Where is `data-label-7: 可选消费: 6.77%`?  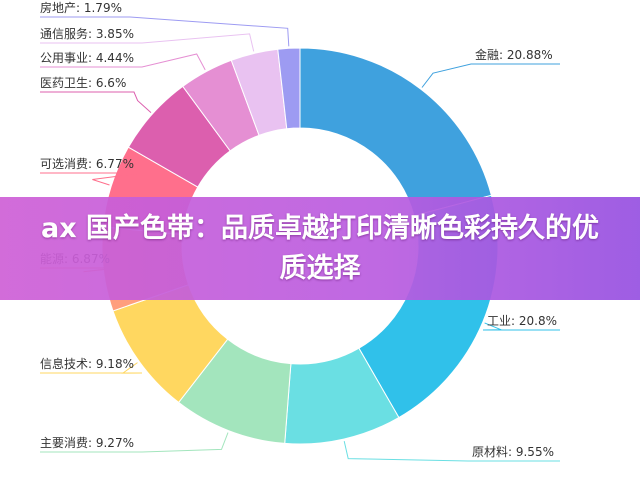
data-label-7: 可选消费: 6.77% is located at coordinates (87, 164).